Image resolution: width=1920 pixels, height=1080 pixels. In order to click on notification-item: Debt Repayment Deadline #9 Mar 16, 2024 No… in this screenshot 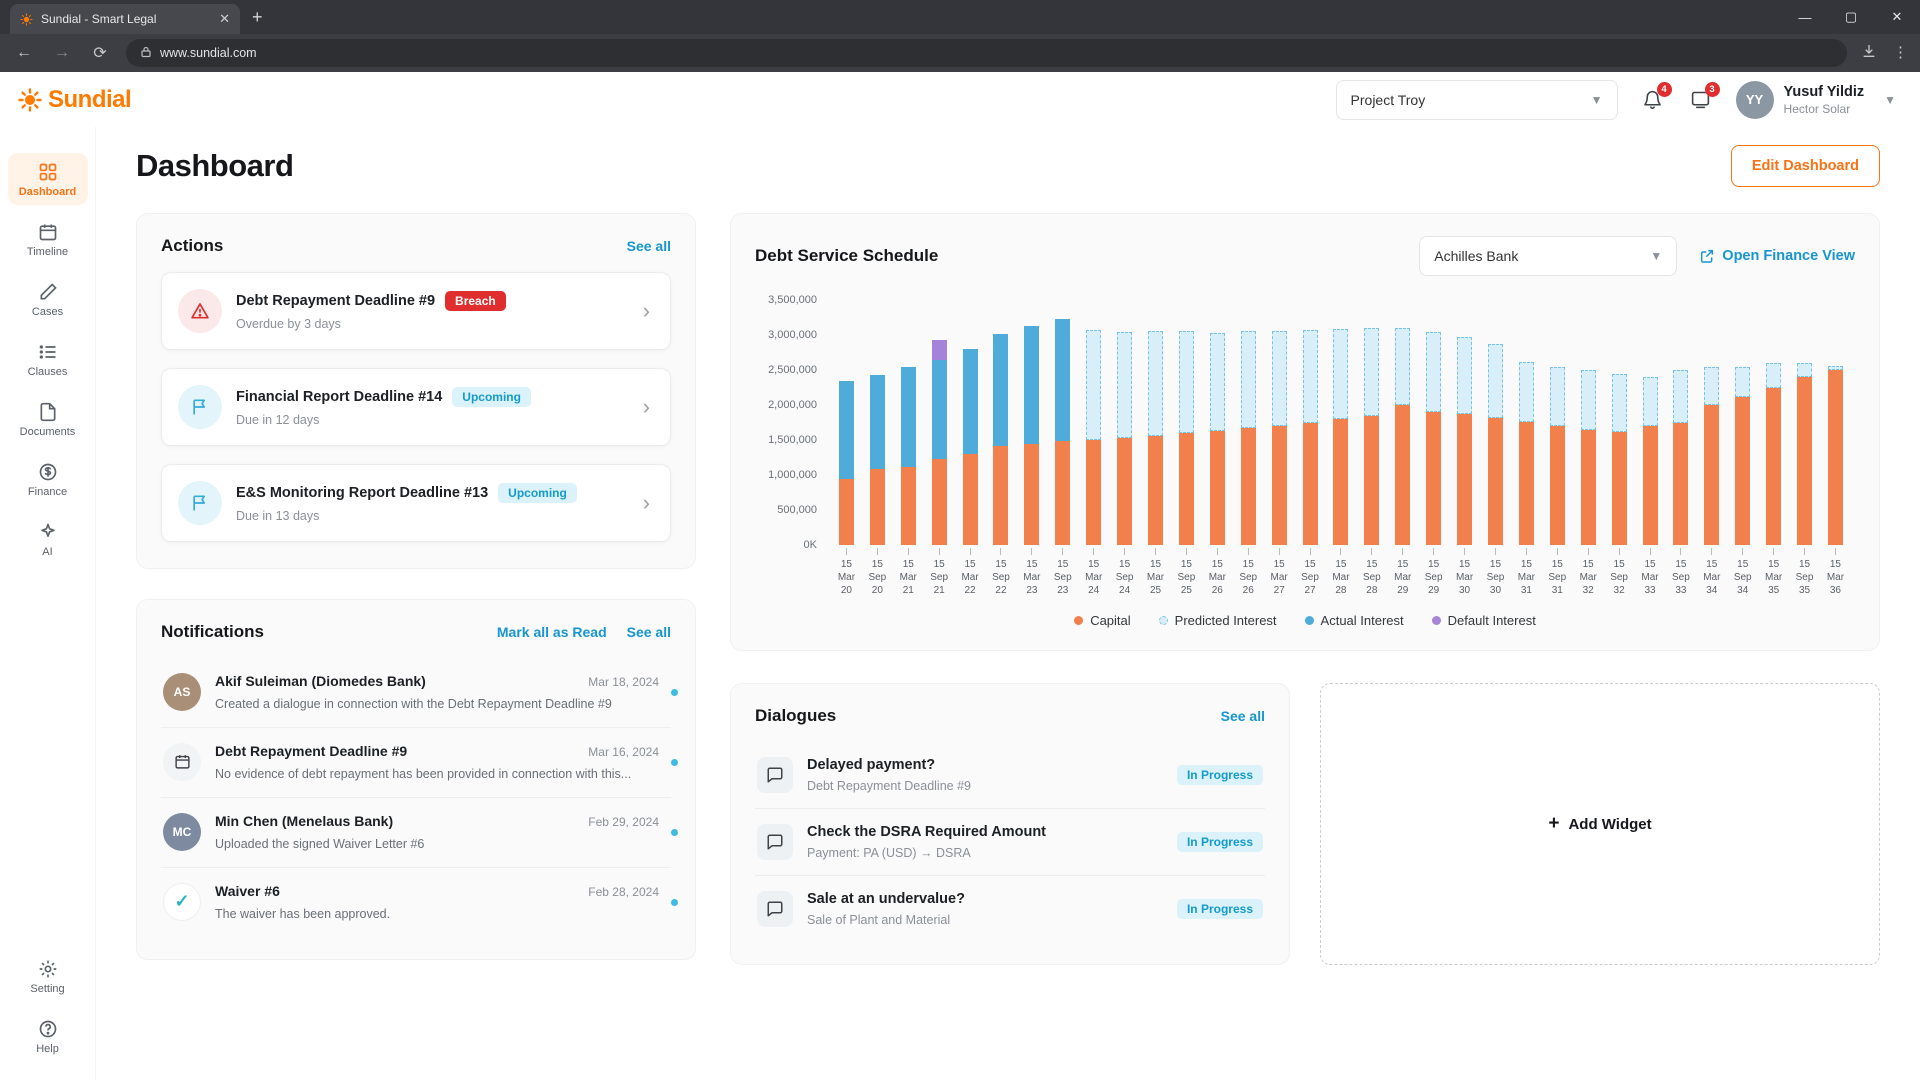, I will do `click(419, 763)`.